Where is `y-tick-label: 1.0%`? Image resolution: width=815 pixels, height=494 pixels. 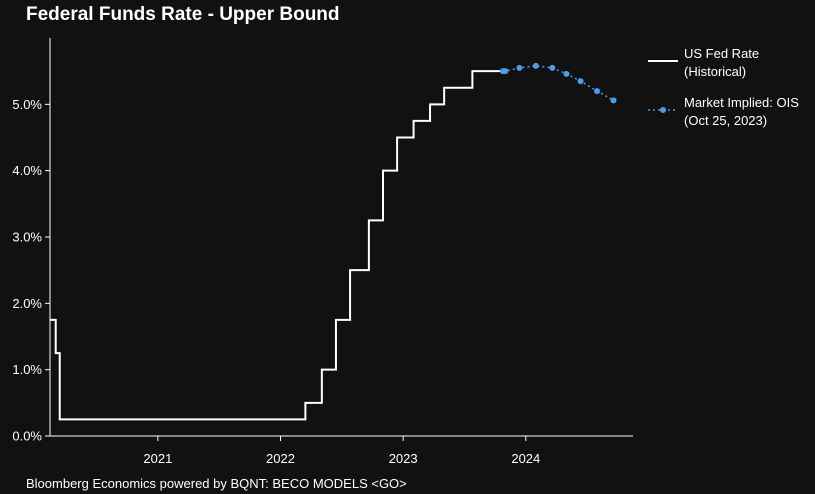 y-tick-label: 1.0% is located at coordinates (27, 369).